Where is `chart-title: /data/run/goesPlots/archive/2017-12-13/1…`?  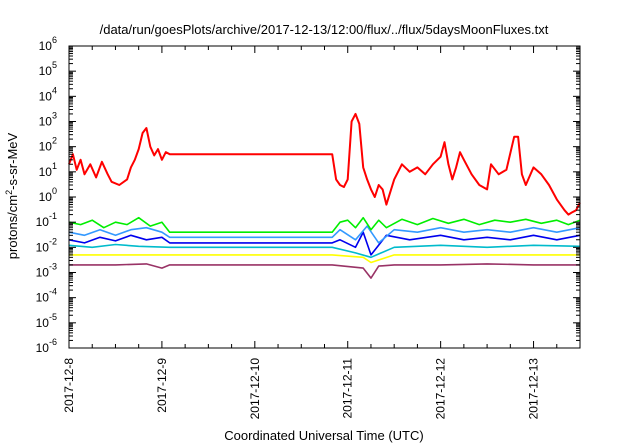 chart-title: /data/run/goesPlots/archive/2017-12-13/1… is located at coordinates (324, 29).